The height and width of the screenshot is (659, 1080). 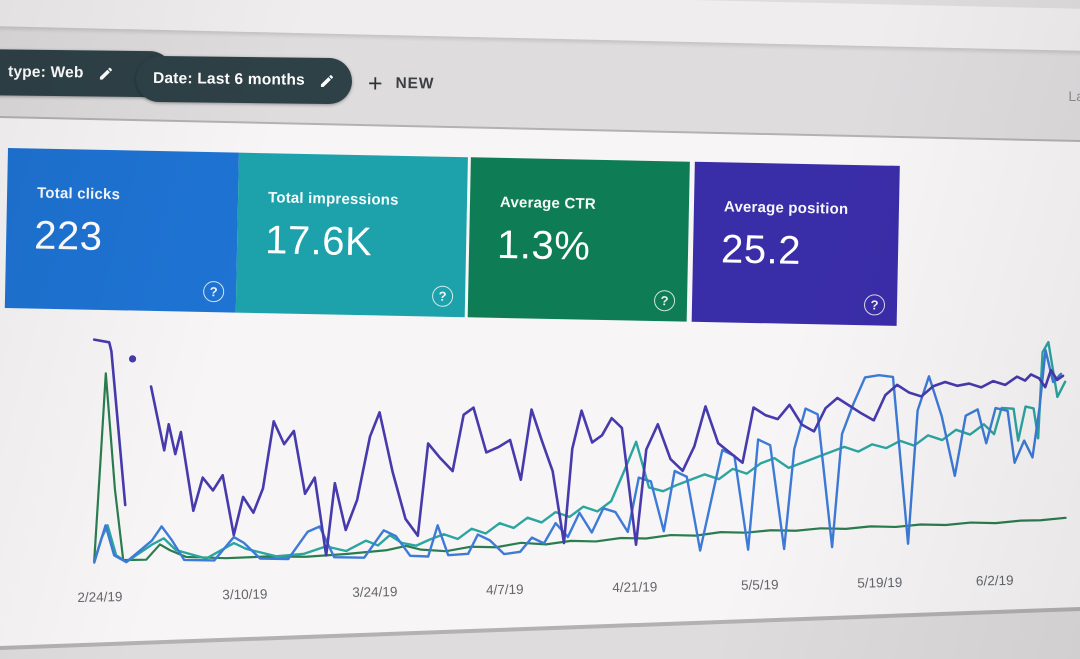 I want to click on x-axis-label: 6/2/19, so click(x=994, y=580).